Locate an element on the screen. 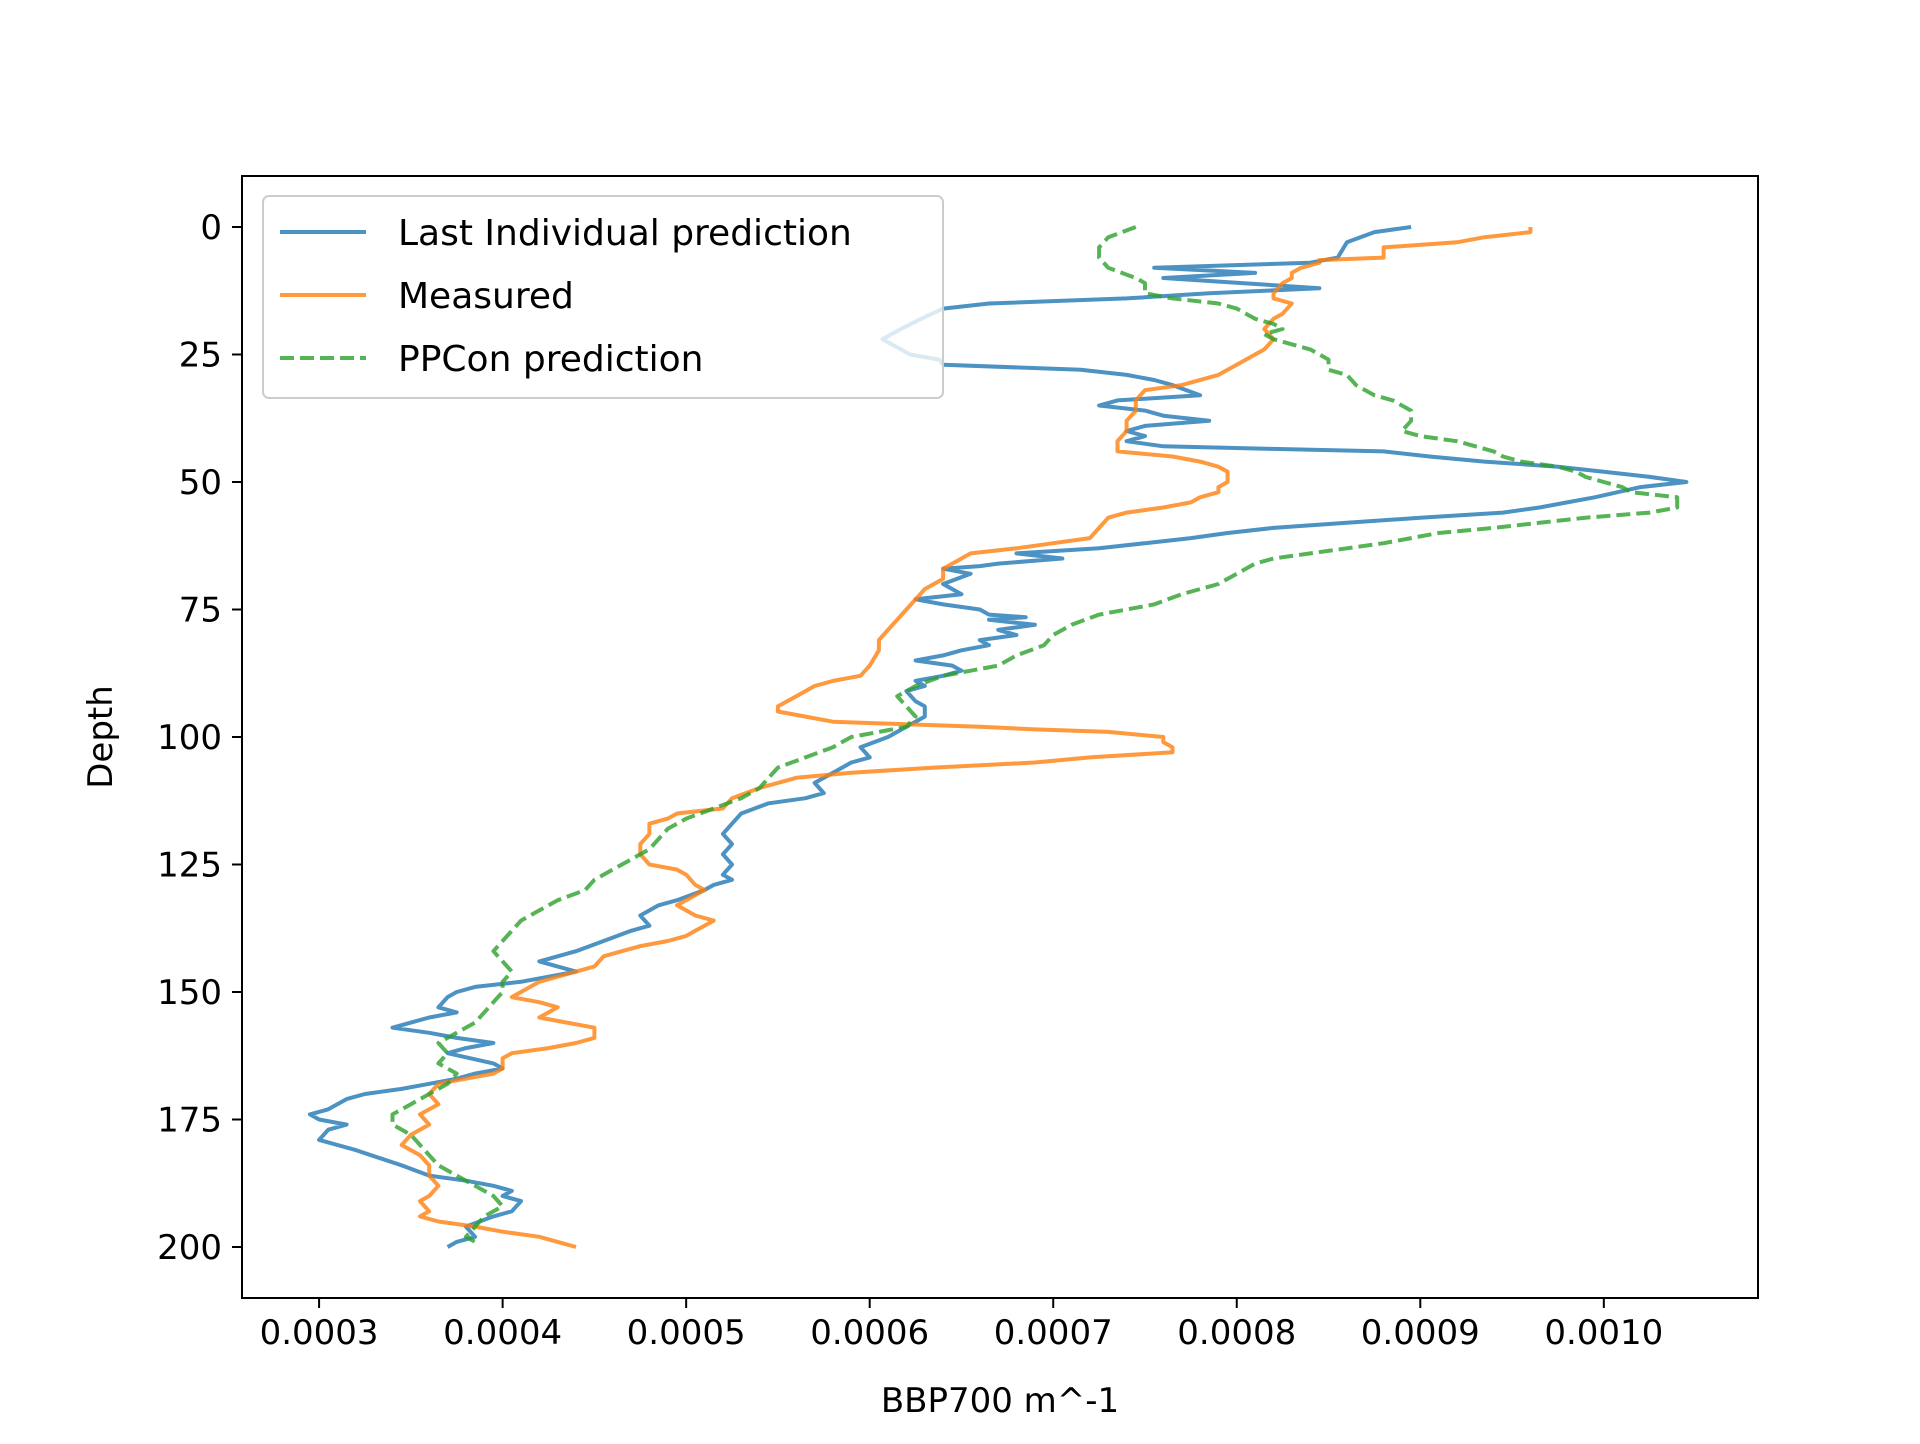  x-tick-label: 0.0003 is located at coordinates (319, 1333).